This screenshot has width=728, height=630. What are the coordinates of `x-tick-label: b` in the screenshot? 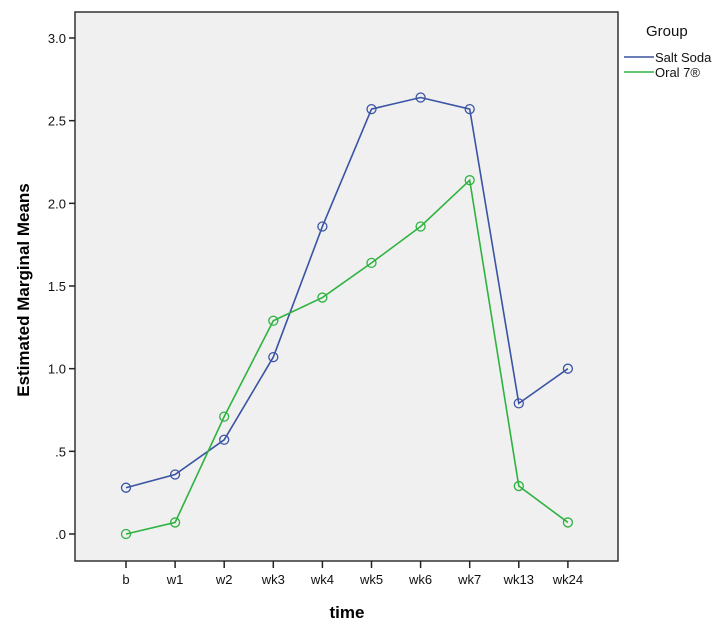 It's located at (125, 579).